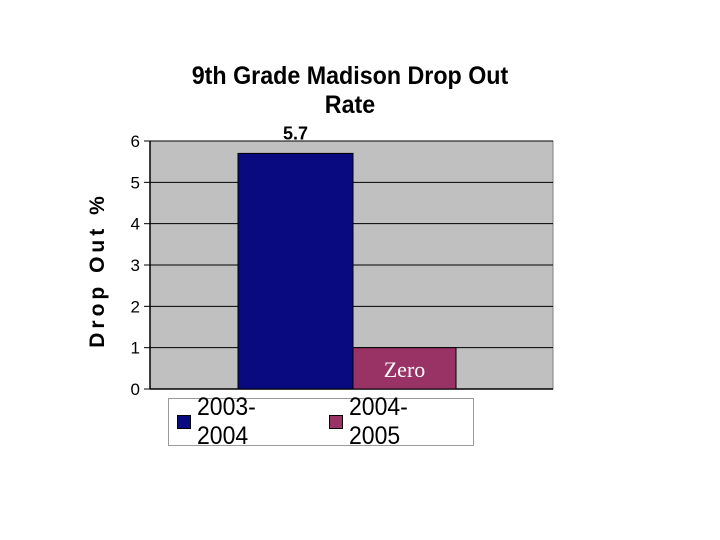  What do you see at coordinates (135, 182) in the screenshot?
I see `y-tick-label: 5` at bounding box center [135, 182].